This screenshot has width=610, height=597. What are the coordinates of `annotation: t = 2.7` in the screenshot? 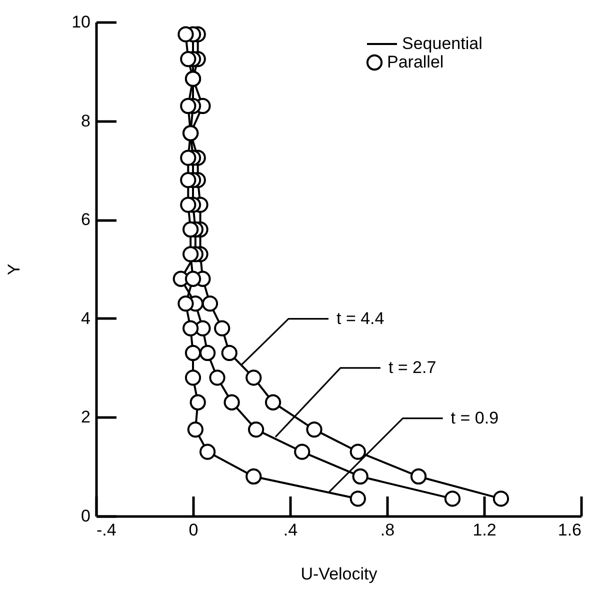 It's located at (412, 367).